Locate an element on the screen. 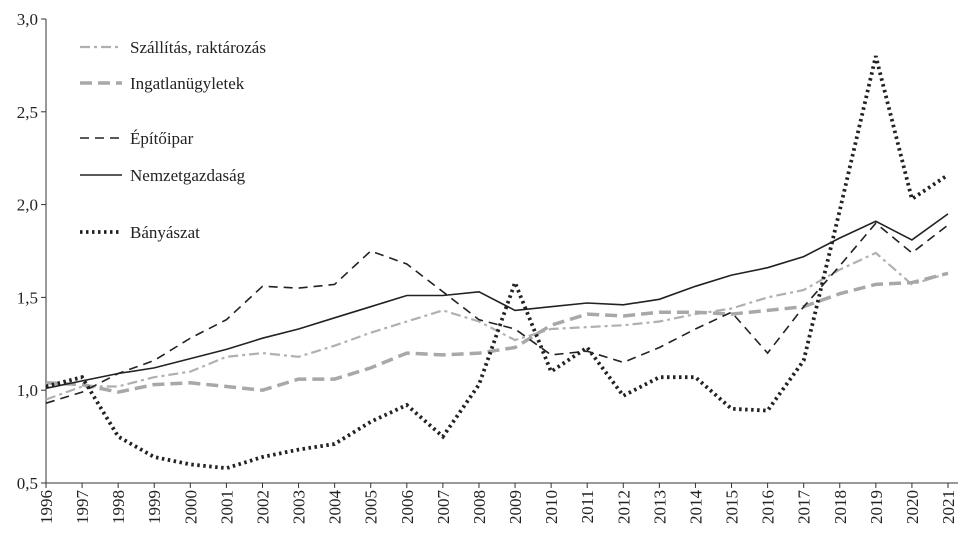 The width and height of the screenshot is (969, 539). x-tick-label: 2017 is located at coordinates (804, 507).